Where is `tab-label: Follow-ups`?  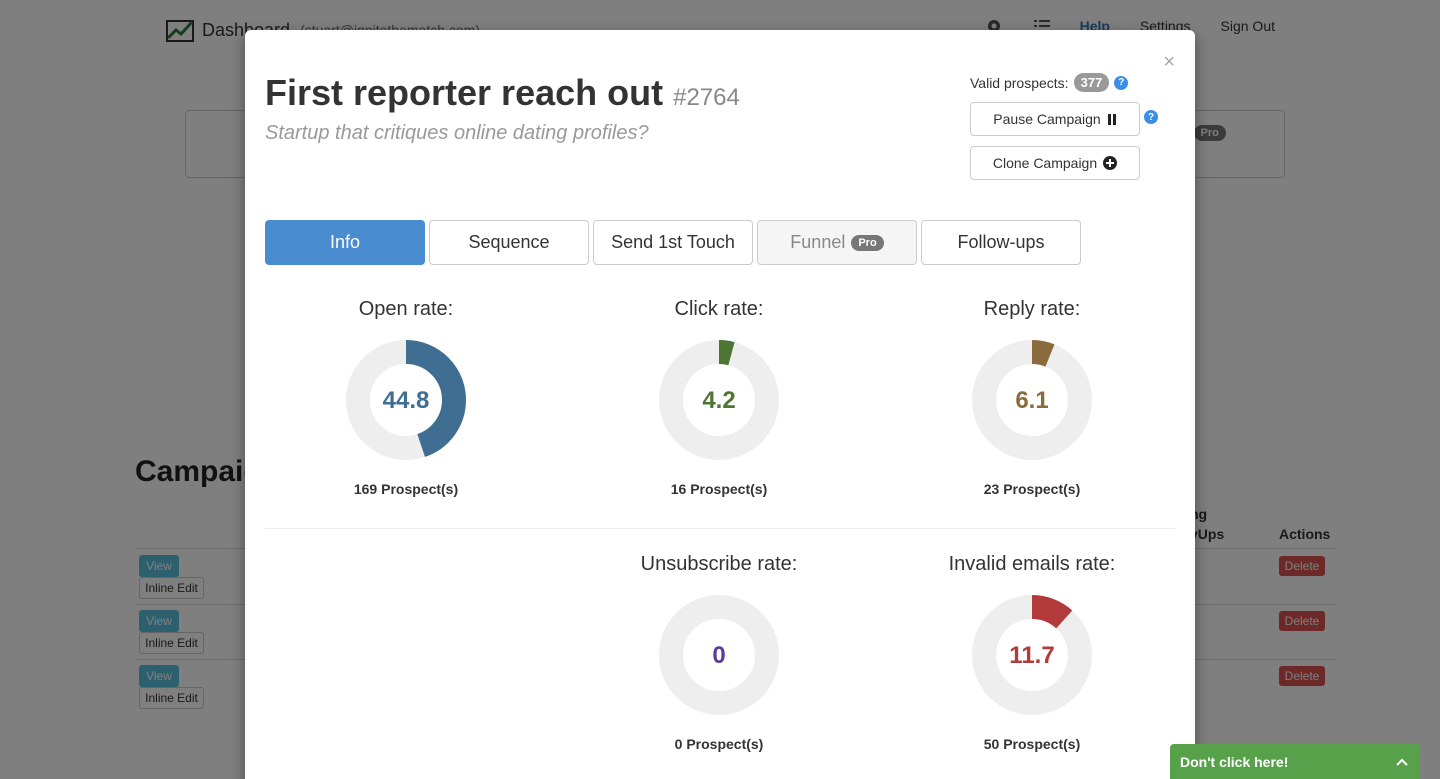 tab-label: Follow-ups is located at coordinates (1001, 242).